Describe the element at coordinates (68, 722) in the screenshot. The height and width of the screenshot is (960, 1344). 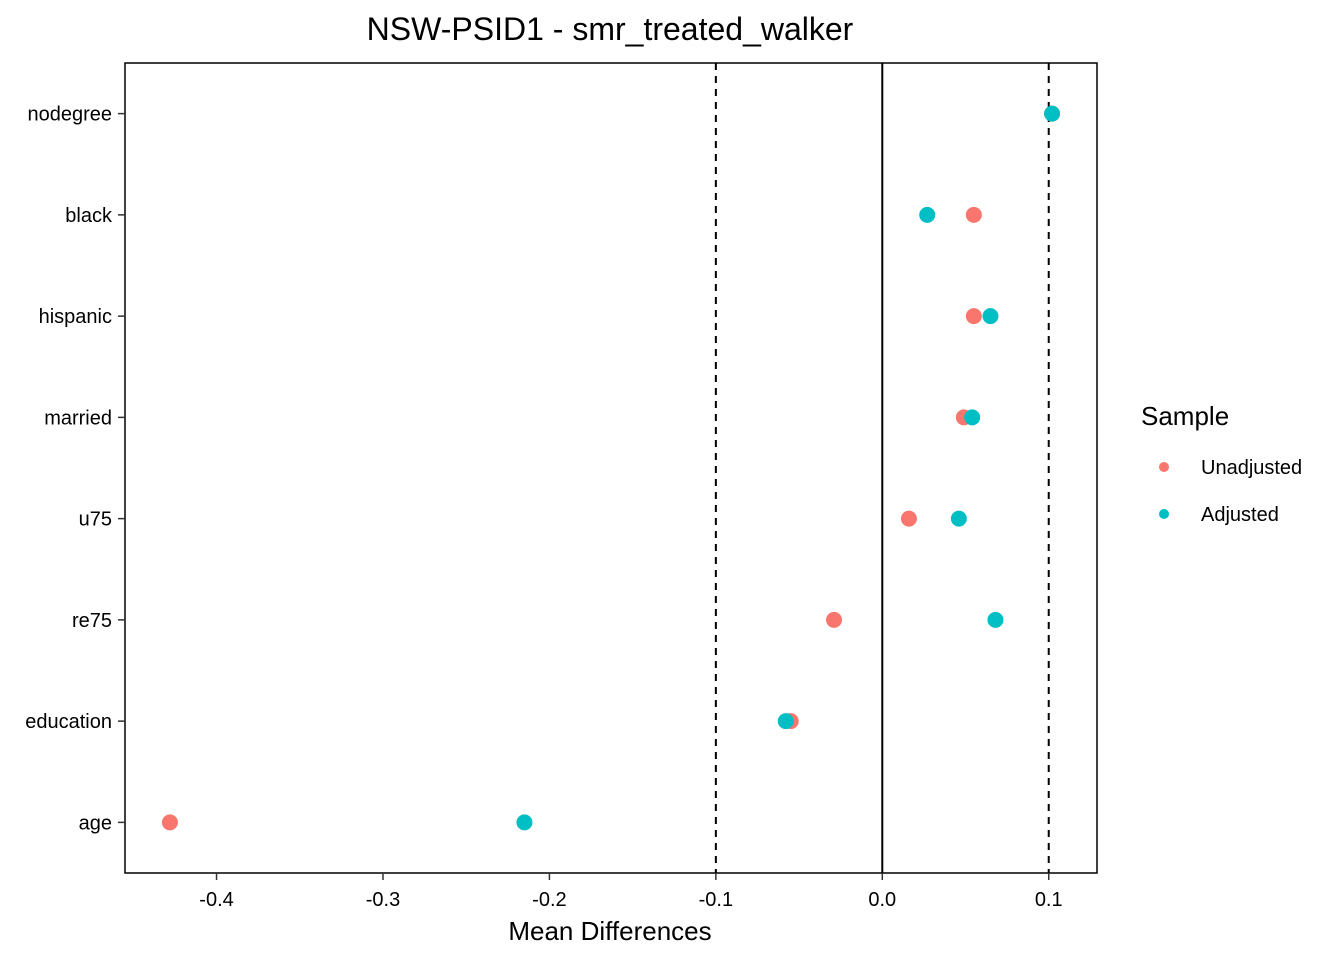
I see `y-tick-label-education: education` at that location.